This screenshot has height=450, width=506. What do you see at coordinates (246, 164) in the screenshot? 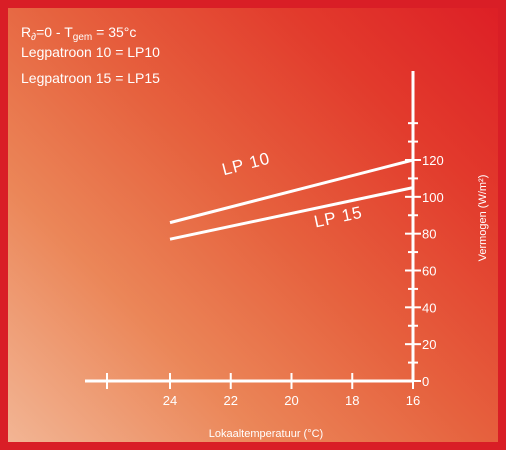
I see `series-label-1: LP 10` at bounding box center [246, 164].